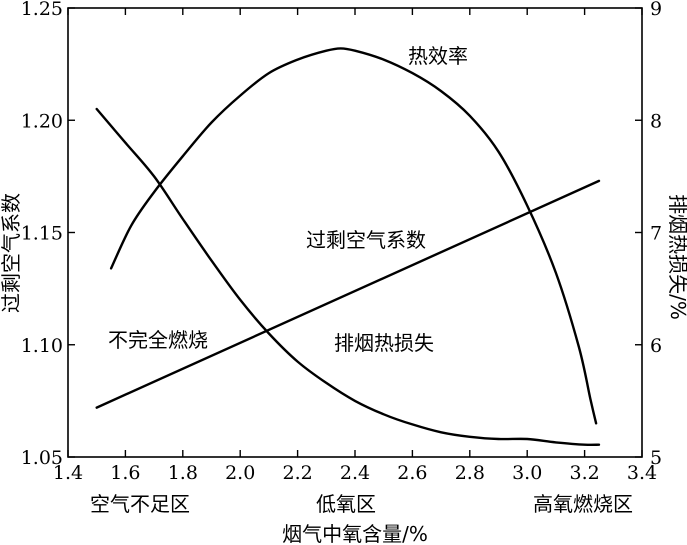  What do you see at coordinates (140, 504) in the screenshot?
I see `region-label-air-deficient: 空气不足区` at bounding box center [140, 504].